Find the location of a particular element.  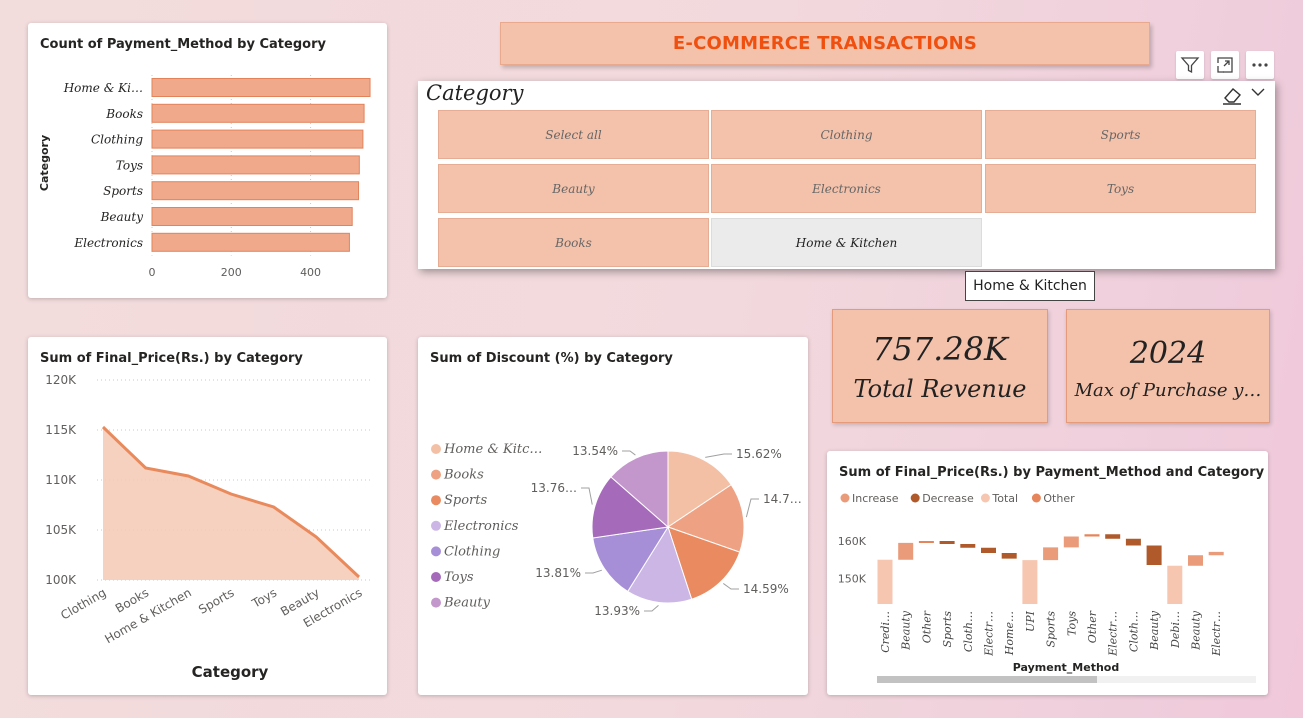

area-x-tick: Clothing is located at coordinates (83, 603).